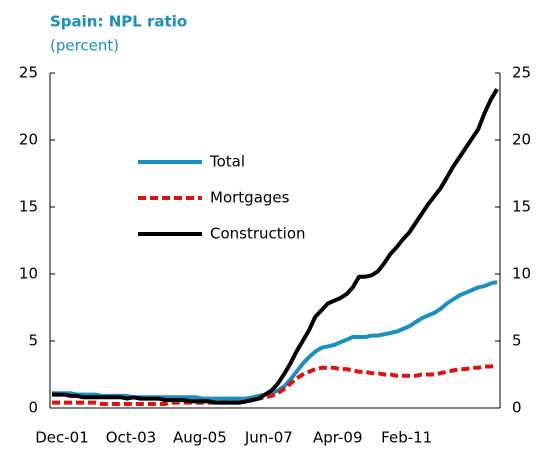 This screenshot has width=542, height=449. I want to click on y2-tick-label: 5, so click(517, 341).